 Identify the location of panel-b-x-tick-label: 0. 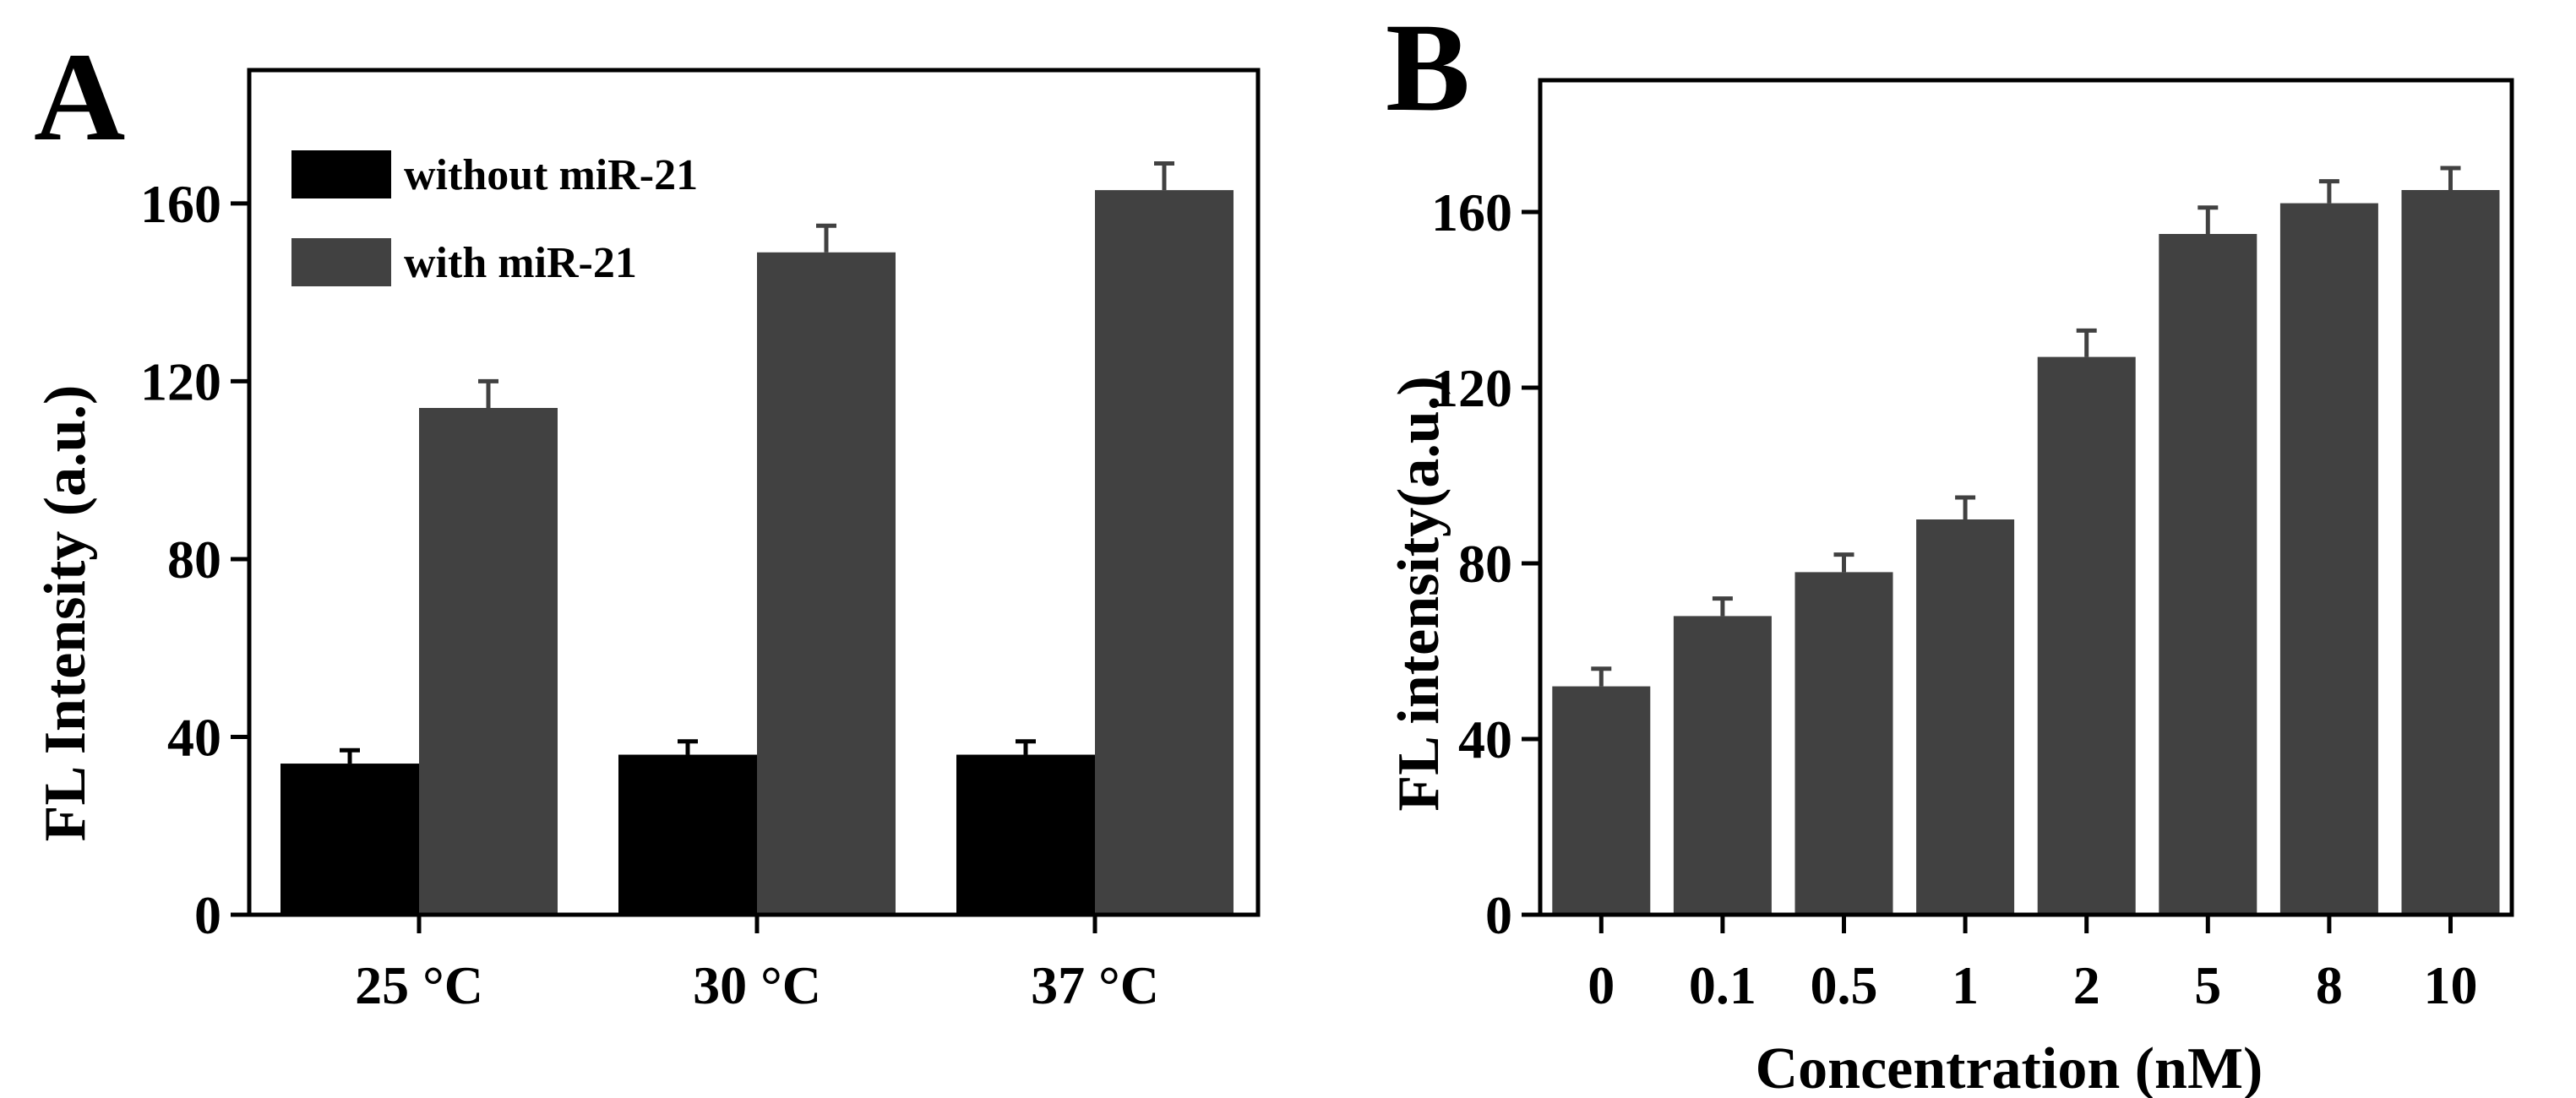
(1601, 985).